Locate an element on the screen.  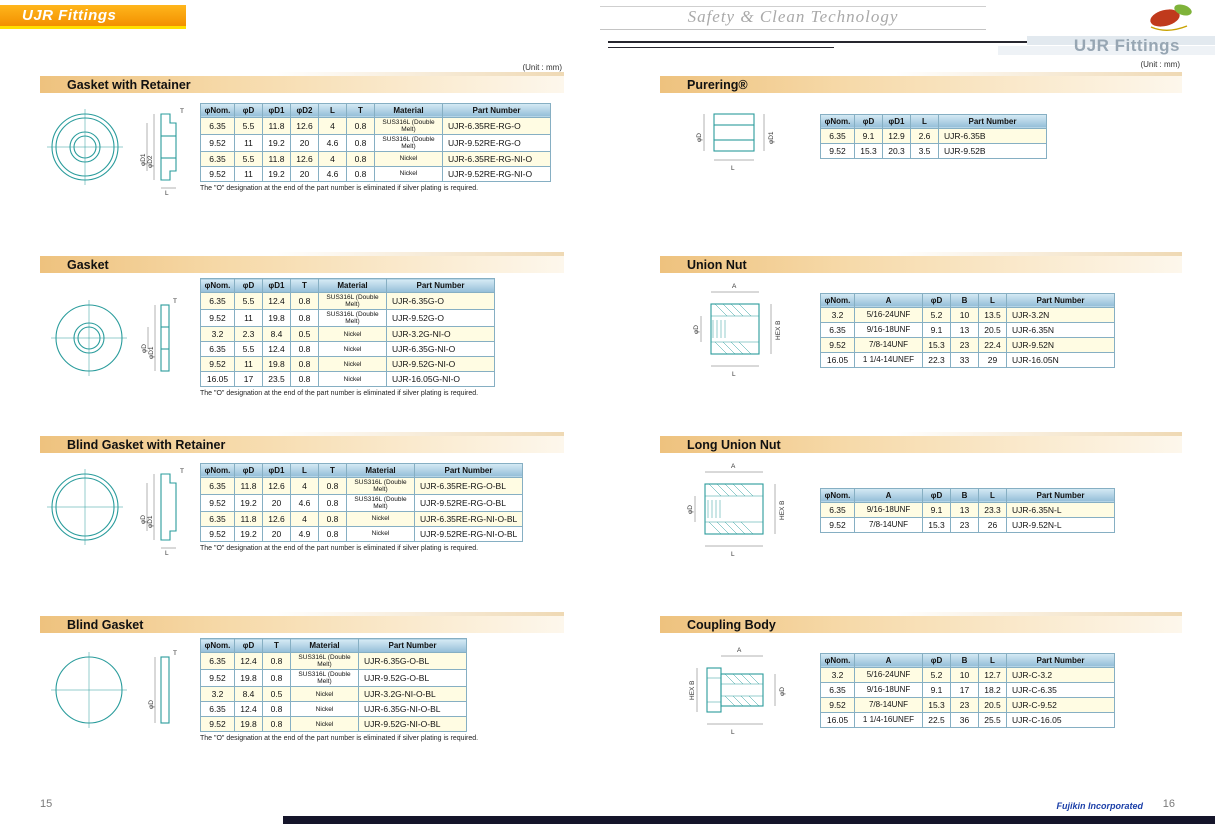
table-cell: 25.5 is located at coordinates (992, 719).